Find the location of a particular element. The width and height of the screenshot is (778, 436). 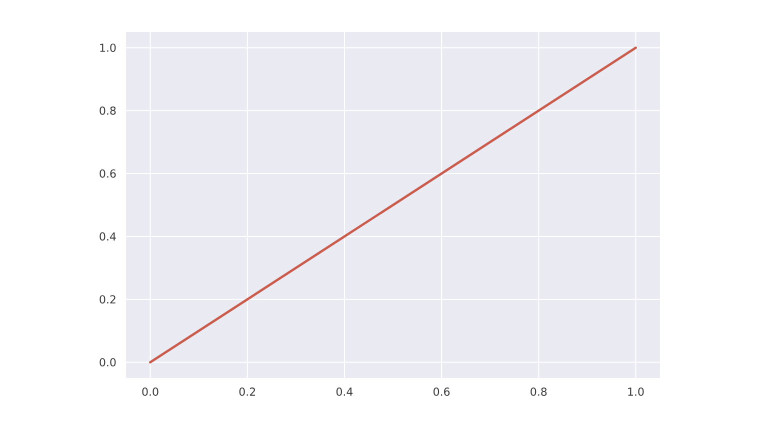

x-tick-label: 0.6 is located at coordinates (442, 392).